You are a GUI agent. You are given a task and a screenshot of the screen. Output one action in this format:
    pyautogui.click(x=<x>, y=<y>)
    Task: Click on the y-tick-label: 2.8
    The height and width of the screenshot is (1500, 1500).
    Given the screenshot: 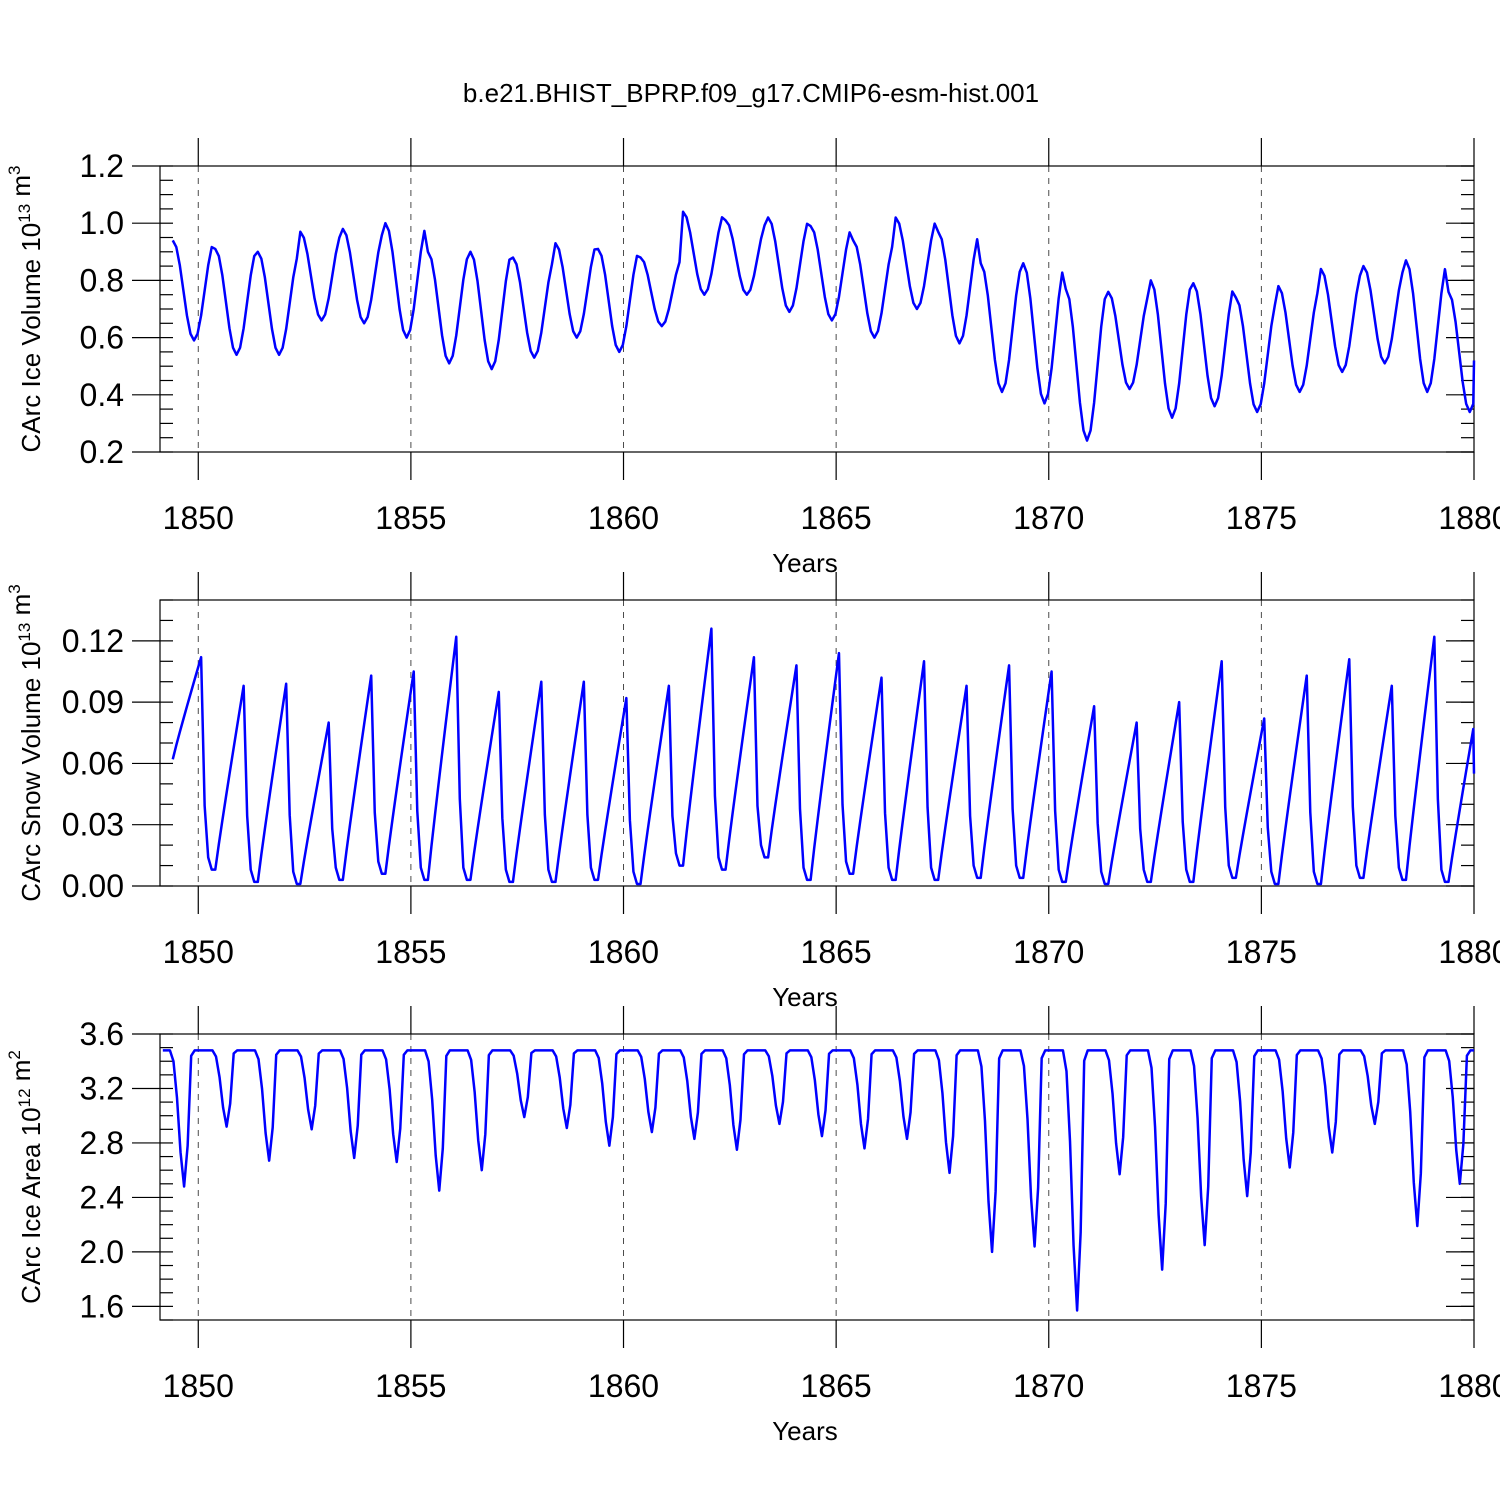 What is the action you would take?
    pyautogui.click(x=102, y=1143)
    